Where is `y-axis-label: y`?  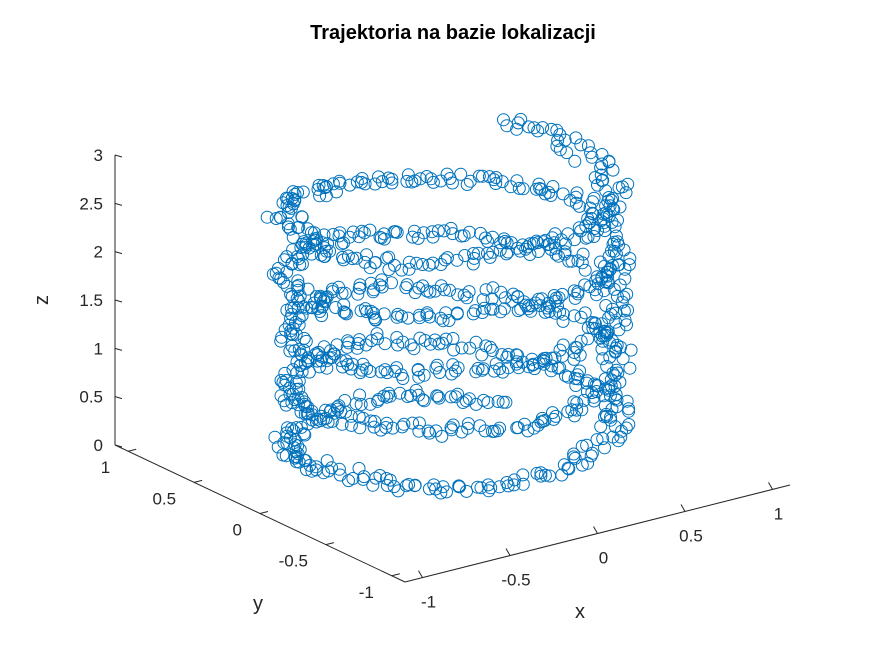 y-axis-label: y is located at coordinates (258, 604).